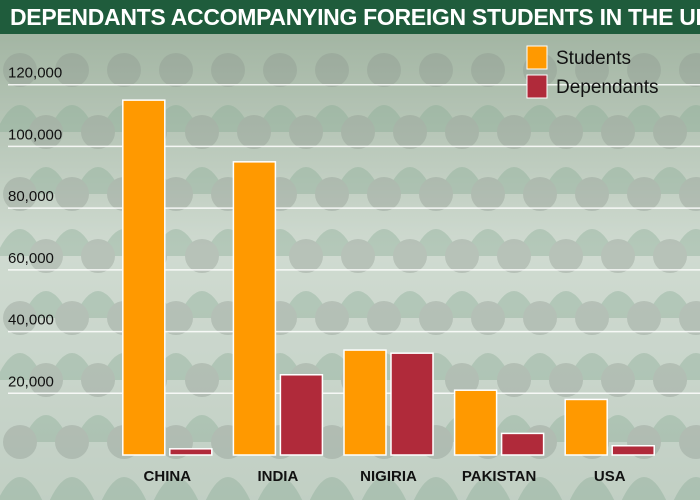 The image size is (700, 500). I want to click on y-axis-ticks: 20,000 40,000 60,000 80,000 100,000 120,000, so click(35, 228).